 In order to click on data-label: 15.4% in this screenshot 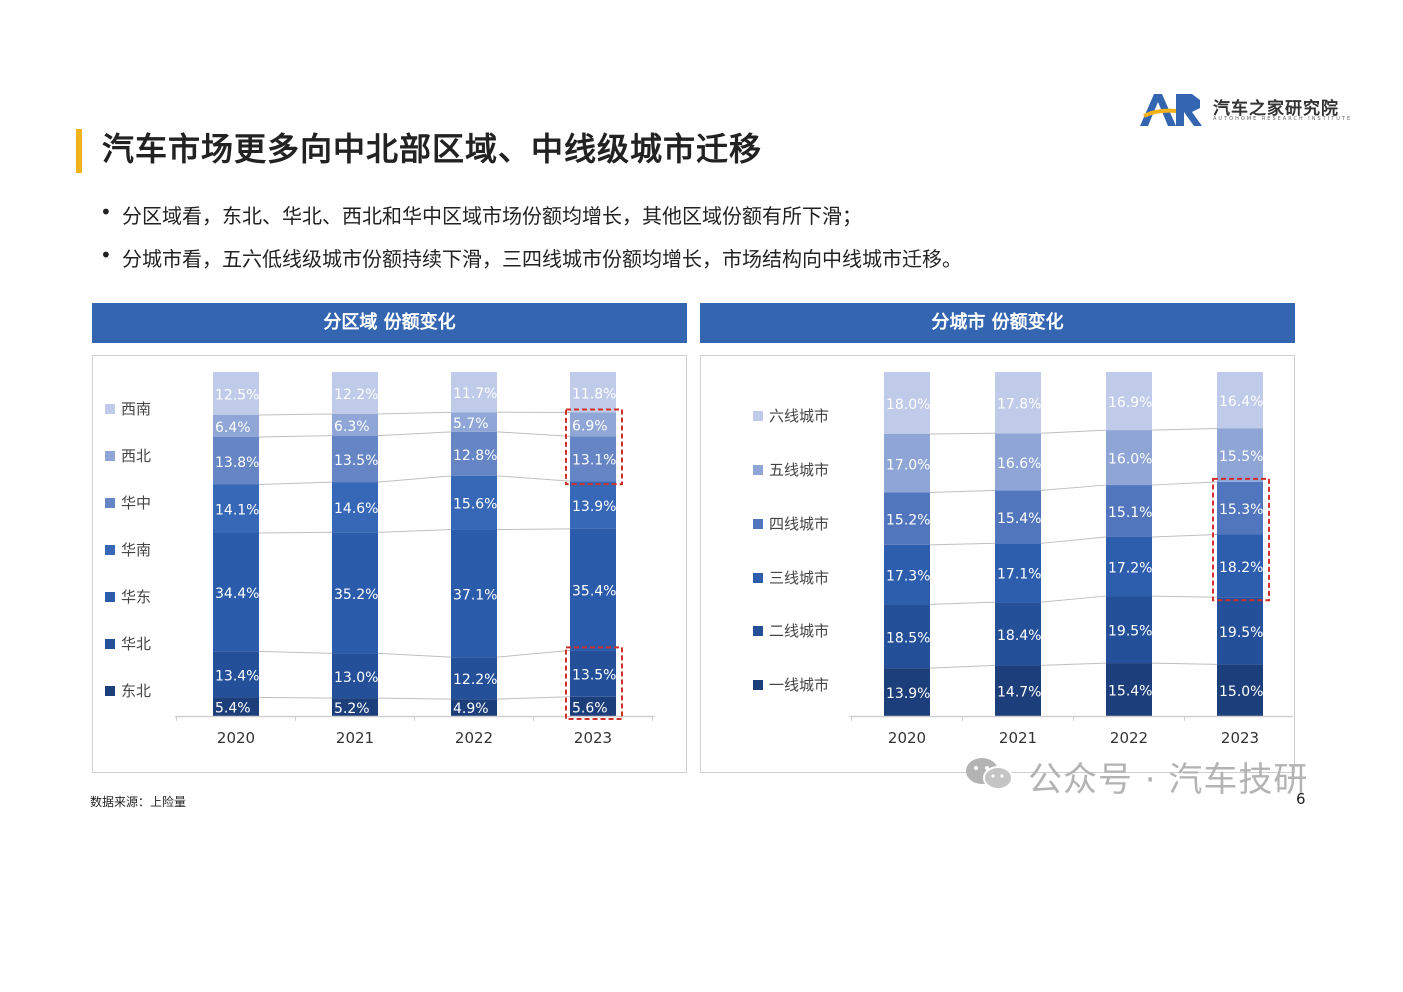, I will do `click(1130, 692)`.